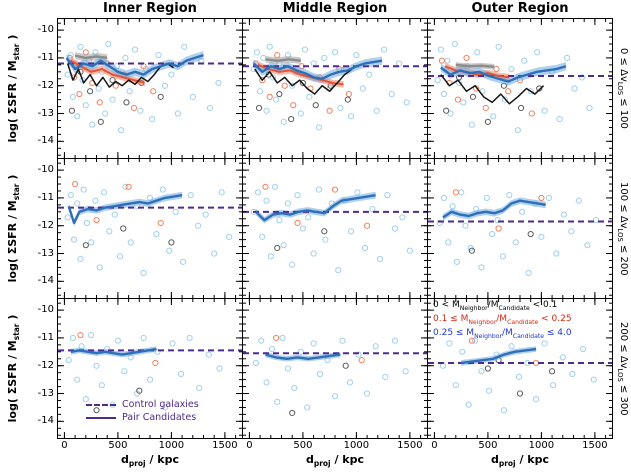 This screenshot has height=476, width=631. I want to click on panel-canvas-r1c1, so click(150, 88).